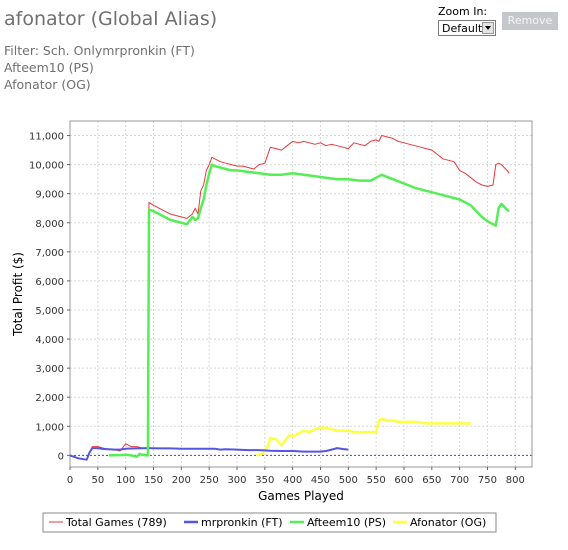 The image size is (568, 550). Describe the element at coordinates (70, 480) in the screenshot. I see `x-tick-label: 0` at that location.